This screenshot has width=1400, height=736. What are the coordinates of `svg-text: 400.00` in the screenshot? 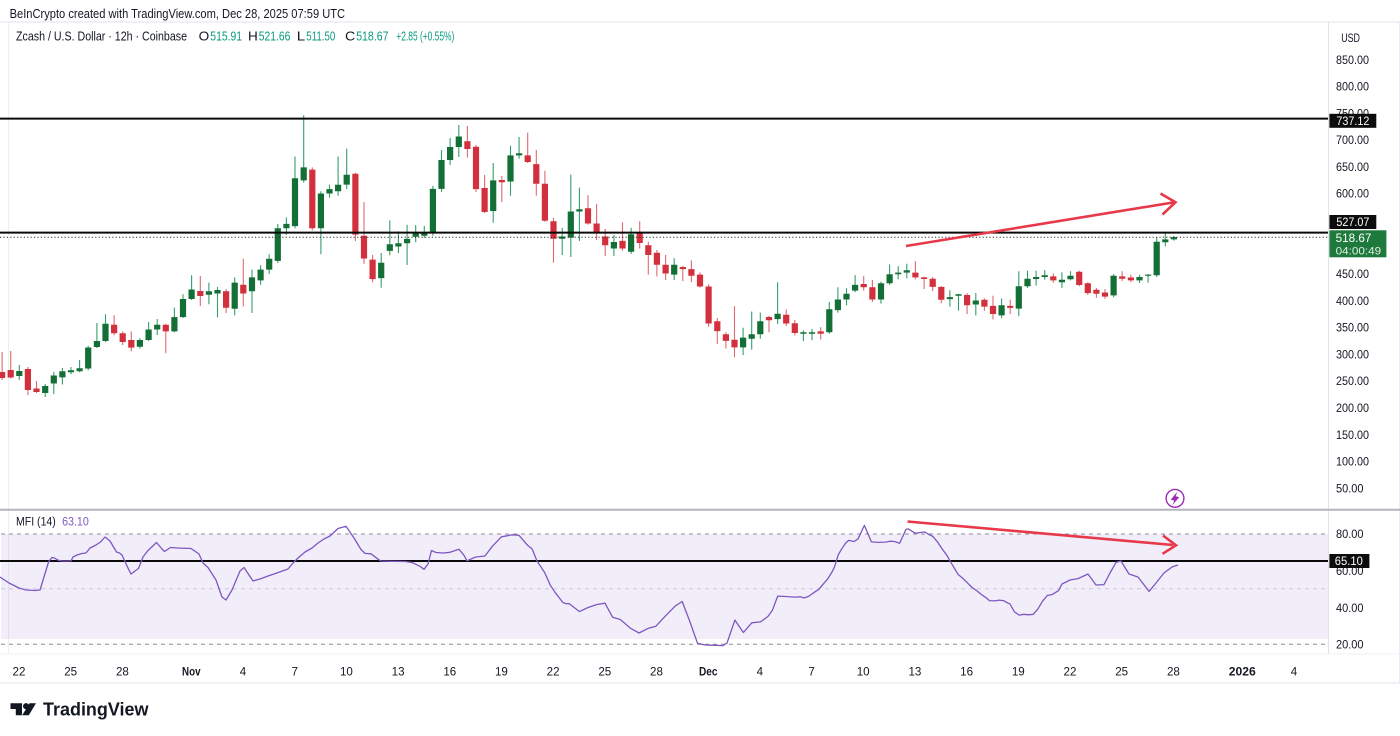 It's located at (1352, 301).